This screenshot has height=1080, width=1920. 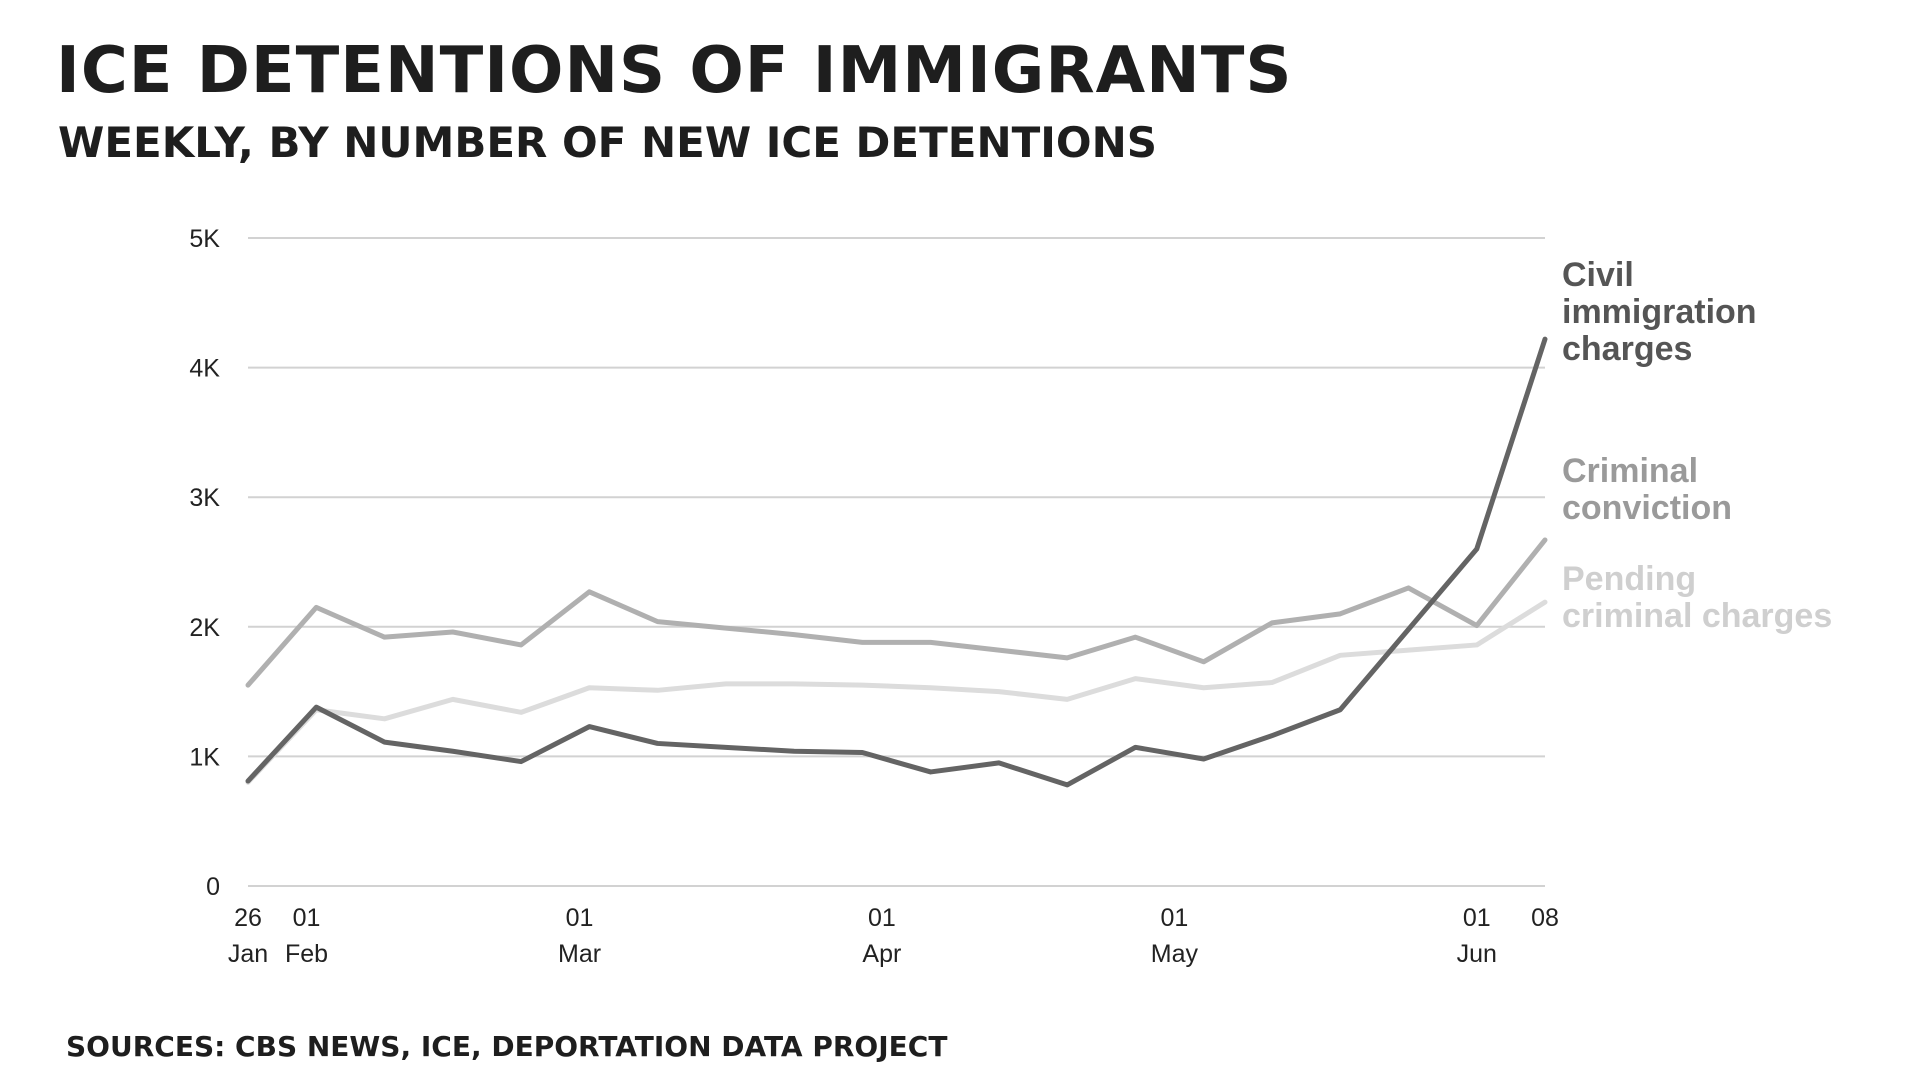 I want to click on x-tick-month: Mar, so click(x=579, y=954).